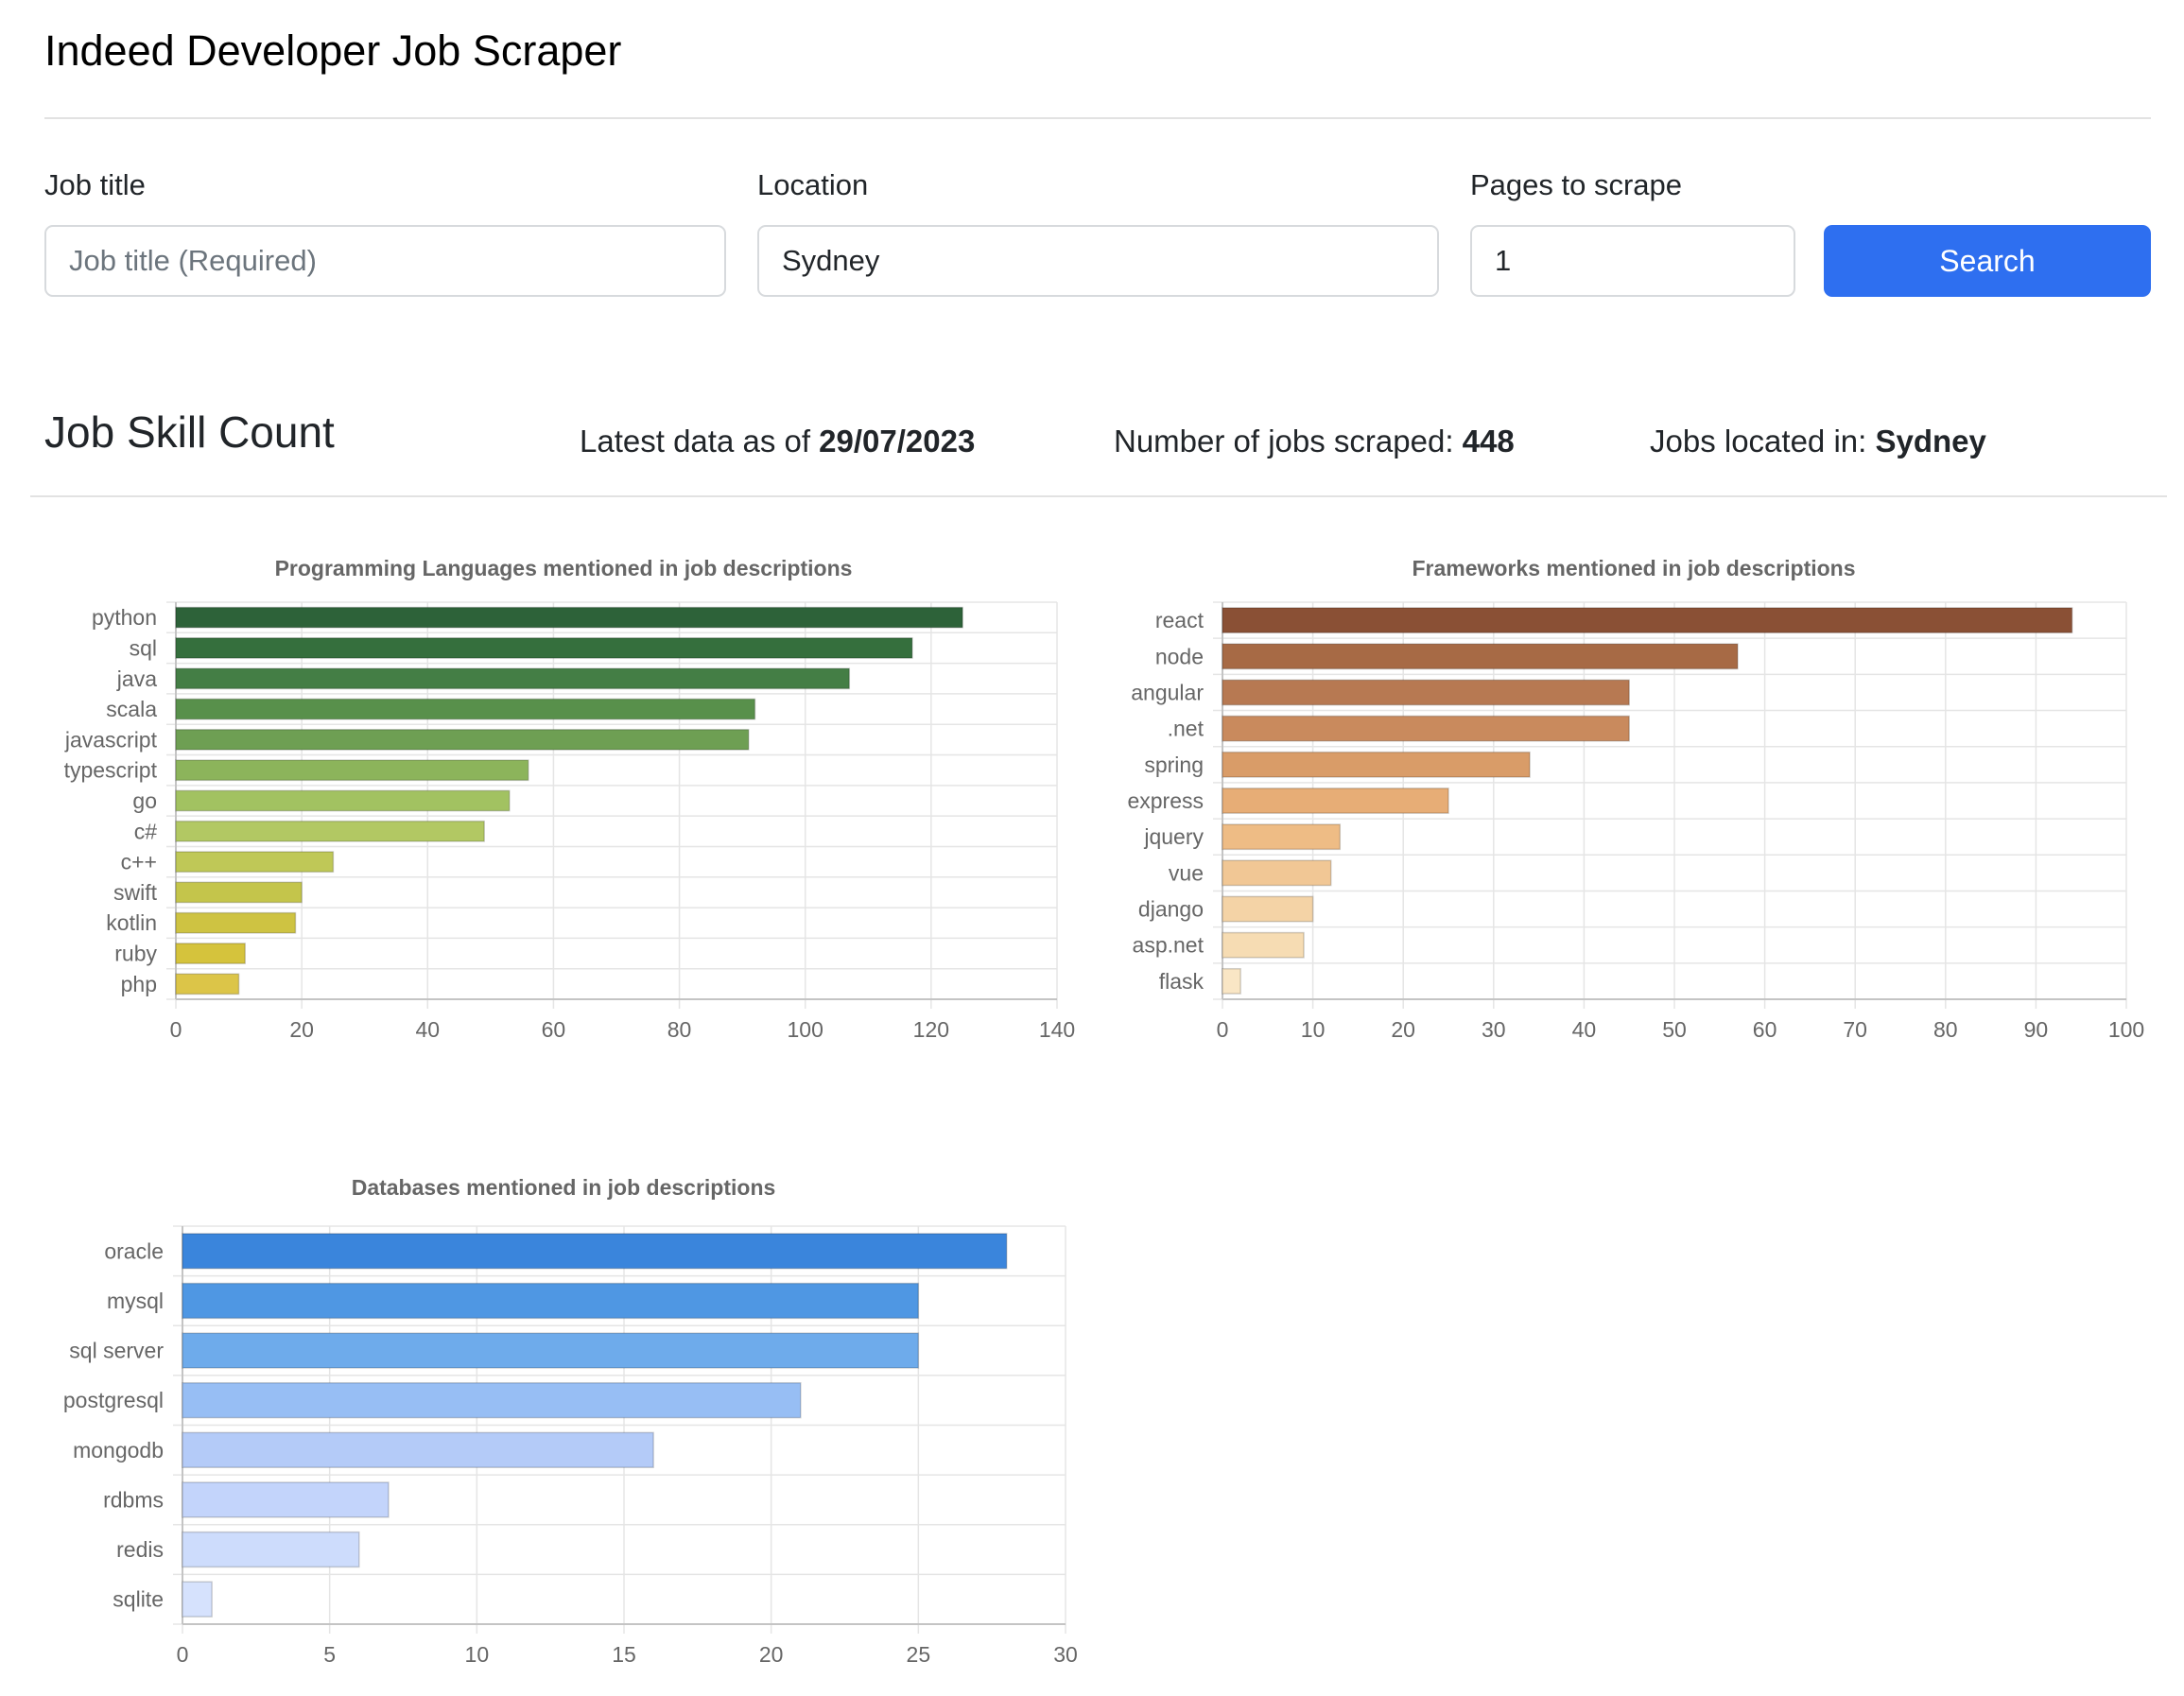  Describe the element at coordinates (138, 1599) in the screenshot. I see `databases-category-label: sqlite` at that location.